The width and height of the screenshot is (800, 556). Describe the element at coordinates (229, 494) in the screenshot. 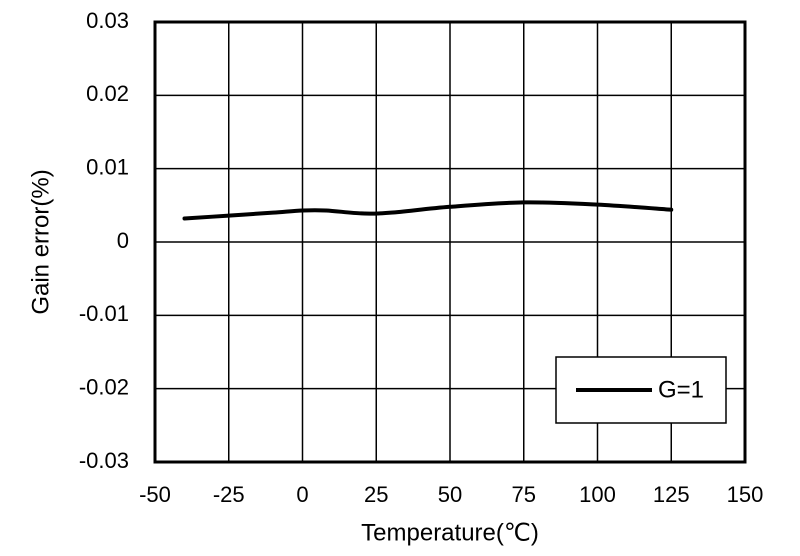

I see `x-tick-label: -25` at that location.